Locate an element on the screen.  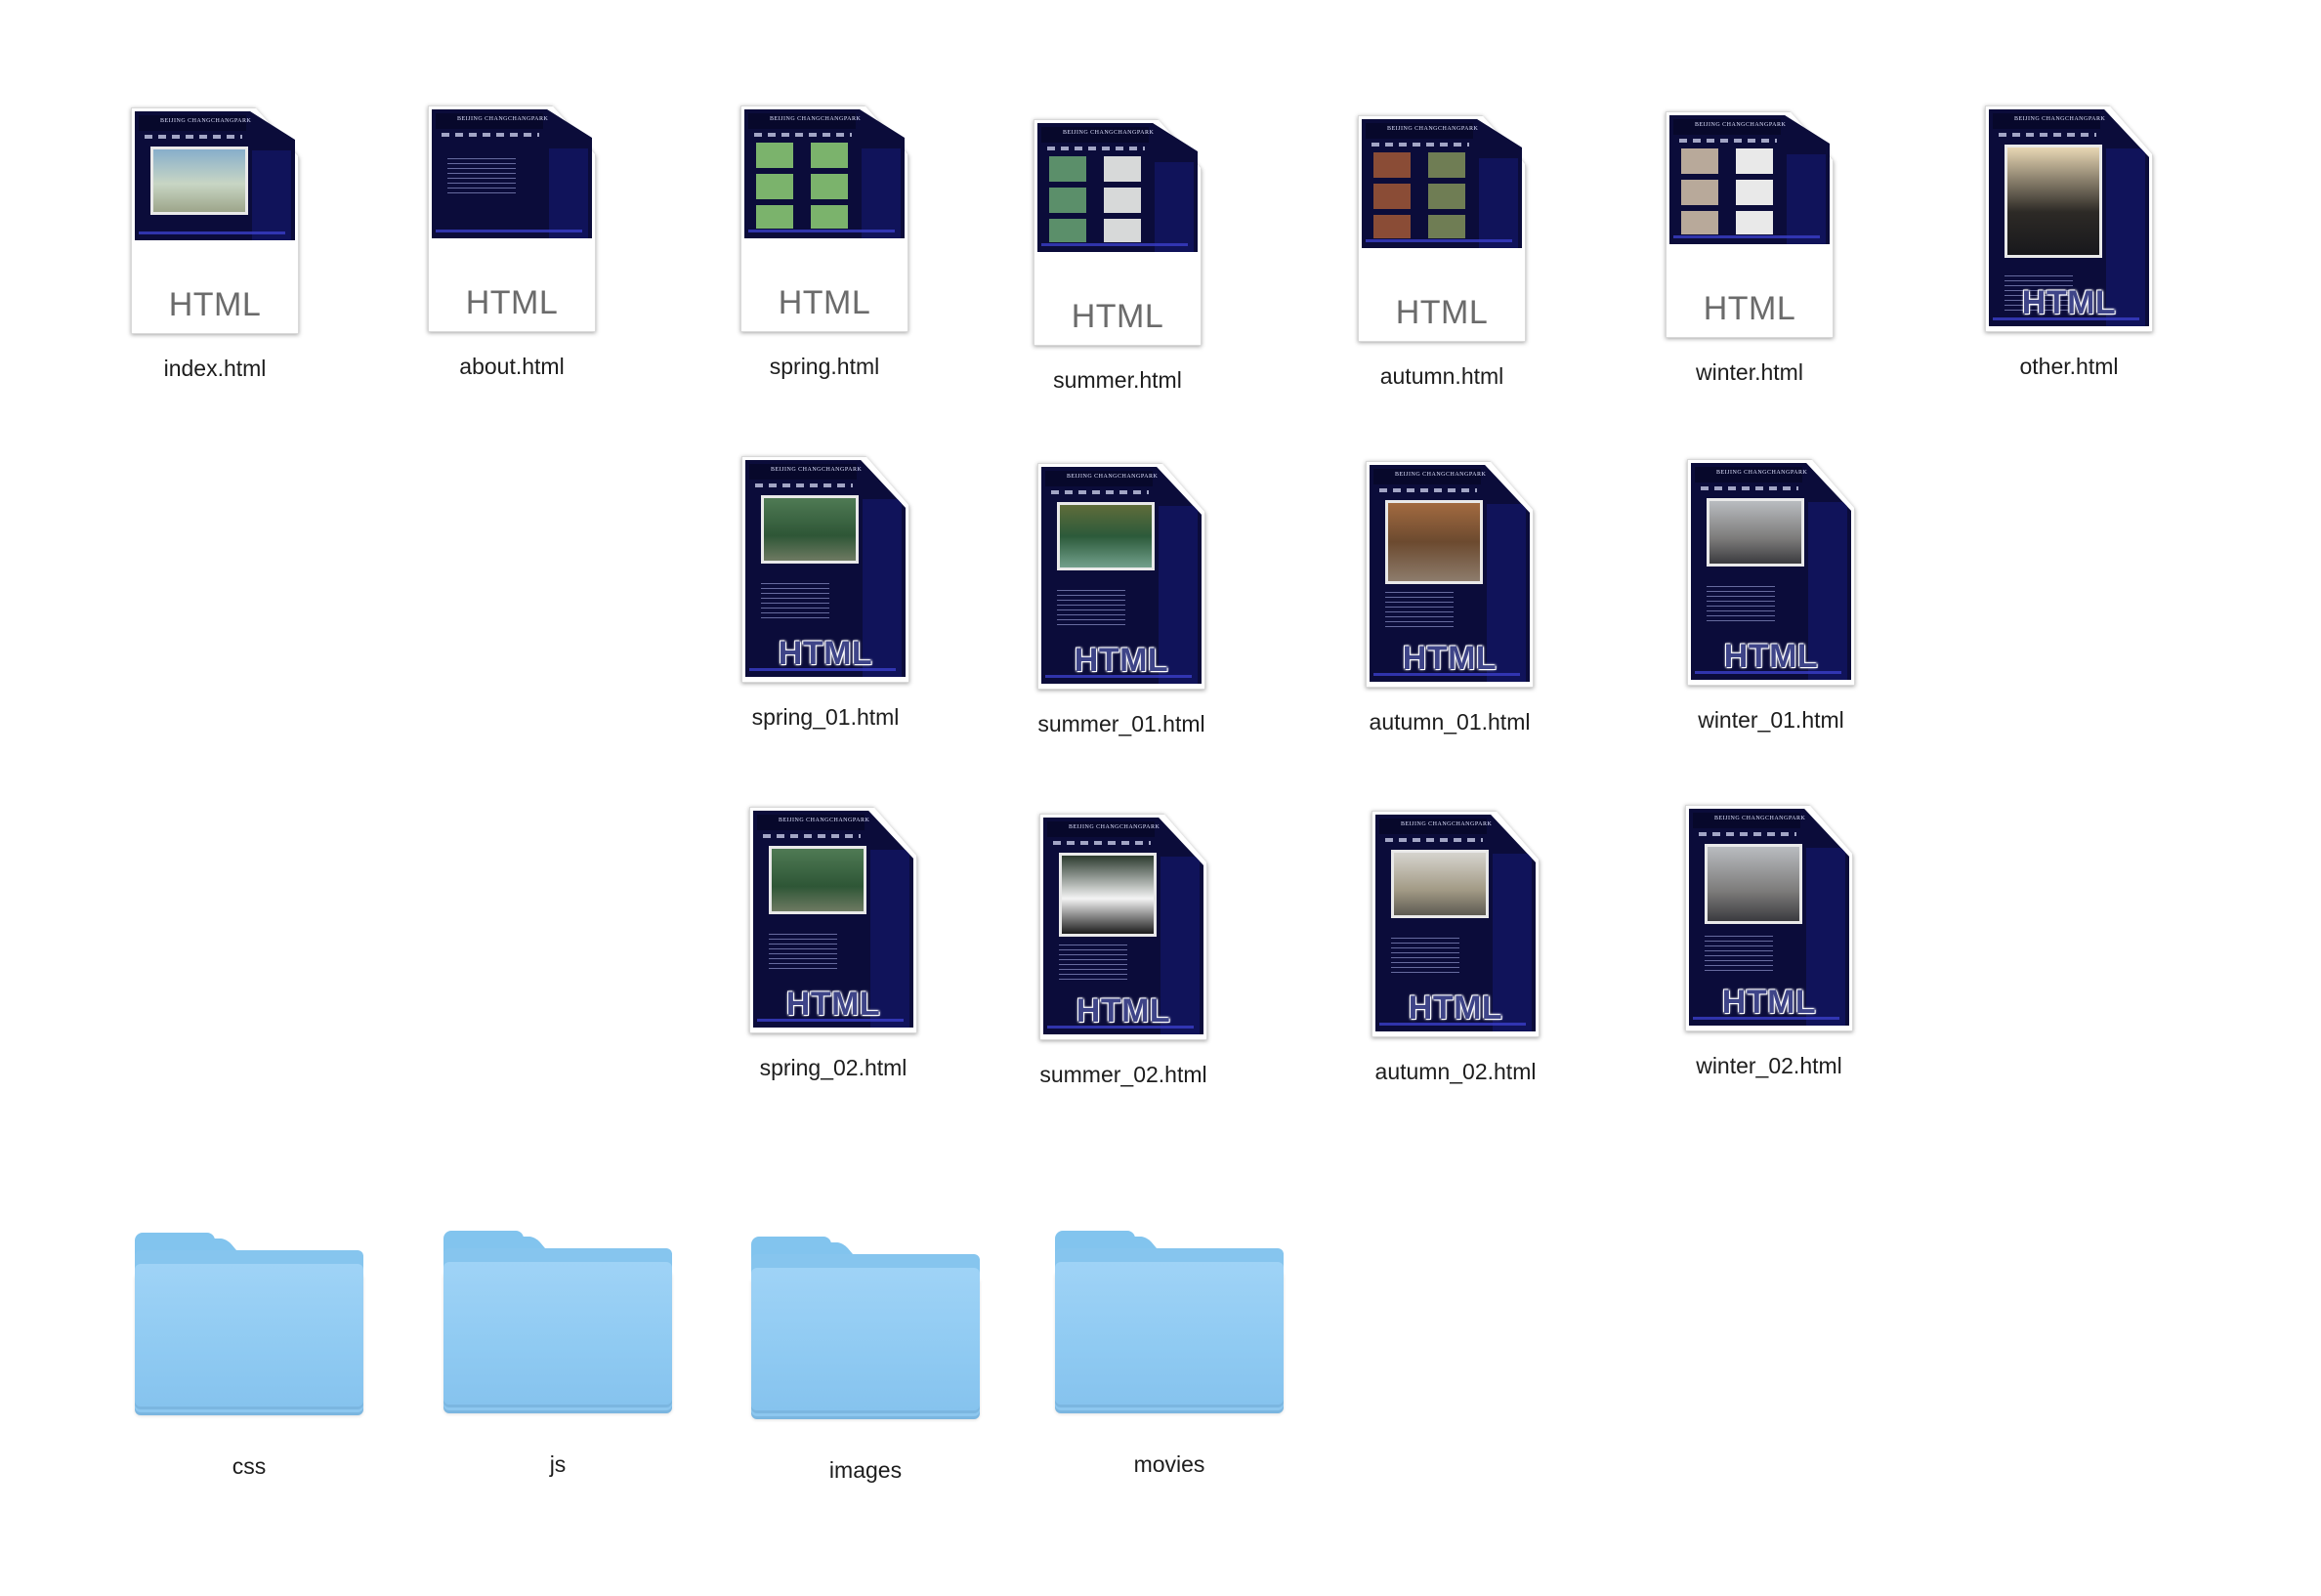
file-winter-html: BEIJING CHANGCHANGPARK HTML winter.html is located at coordinates (1749, 248).